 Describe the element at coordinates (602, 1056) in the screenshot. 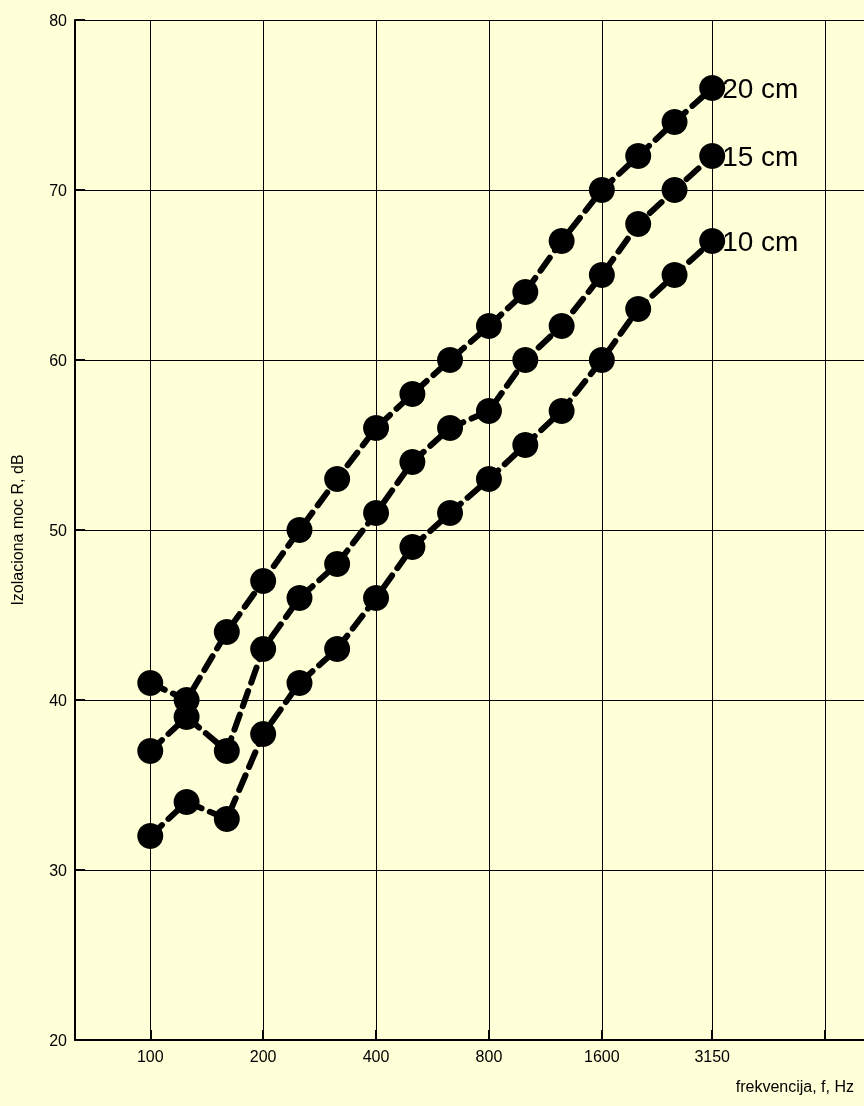

I see `x-tick-label: 1600` at that location.